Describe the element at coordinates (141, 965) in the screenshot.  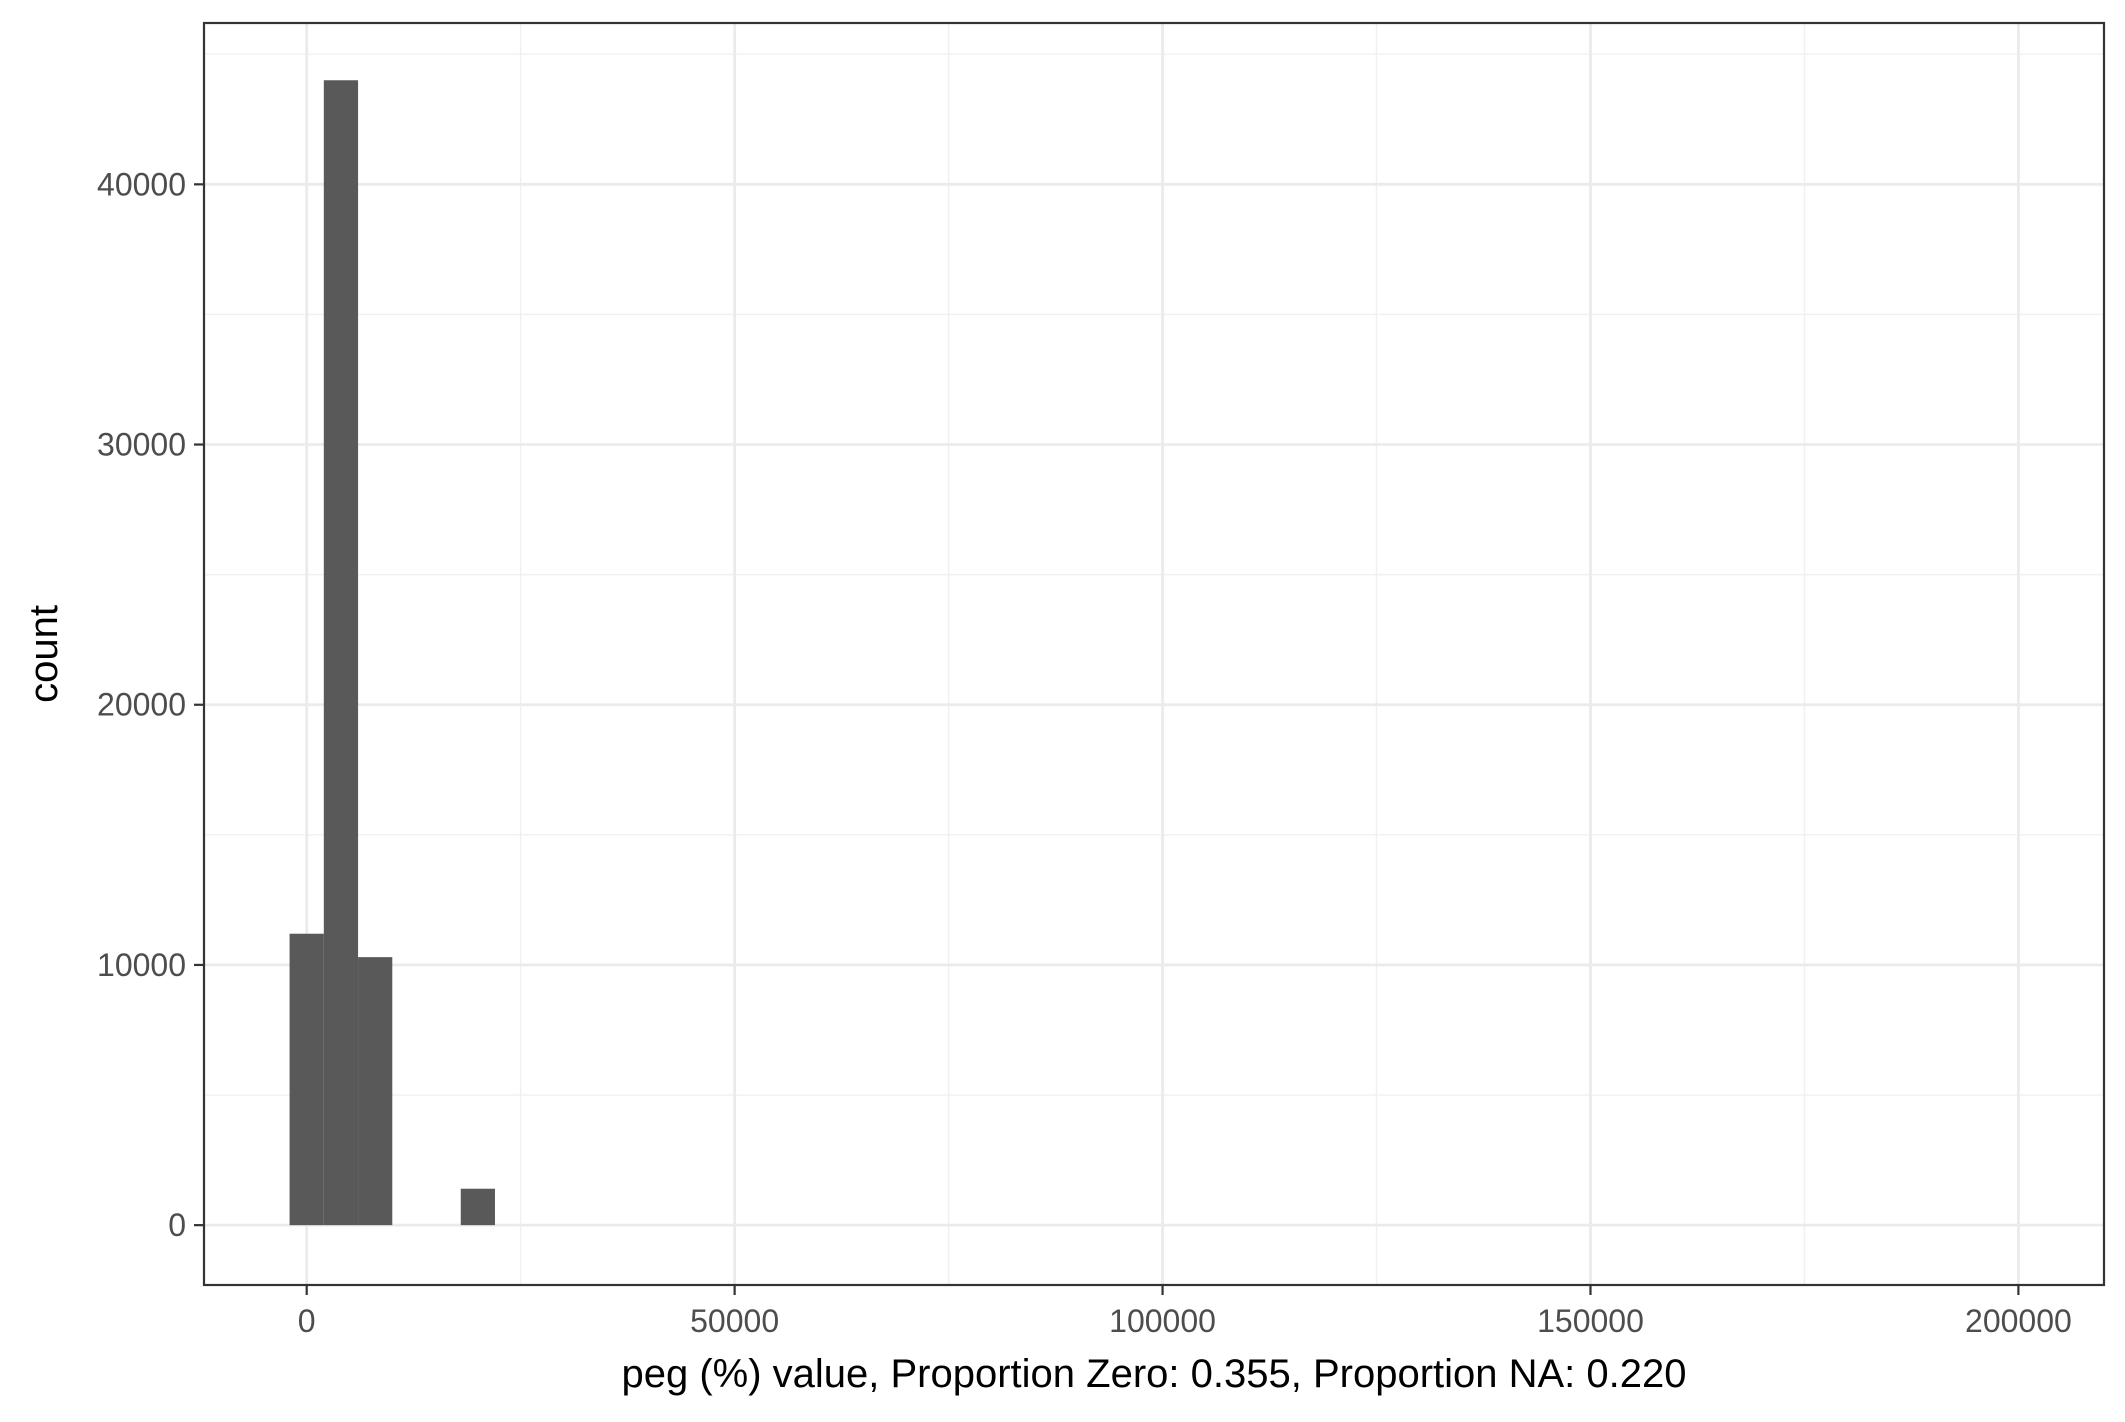
I see `y-tick-label: 10000` at that location.